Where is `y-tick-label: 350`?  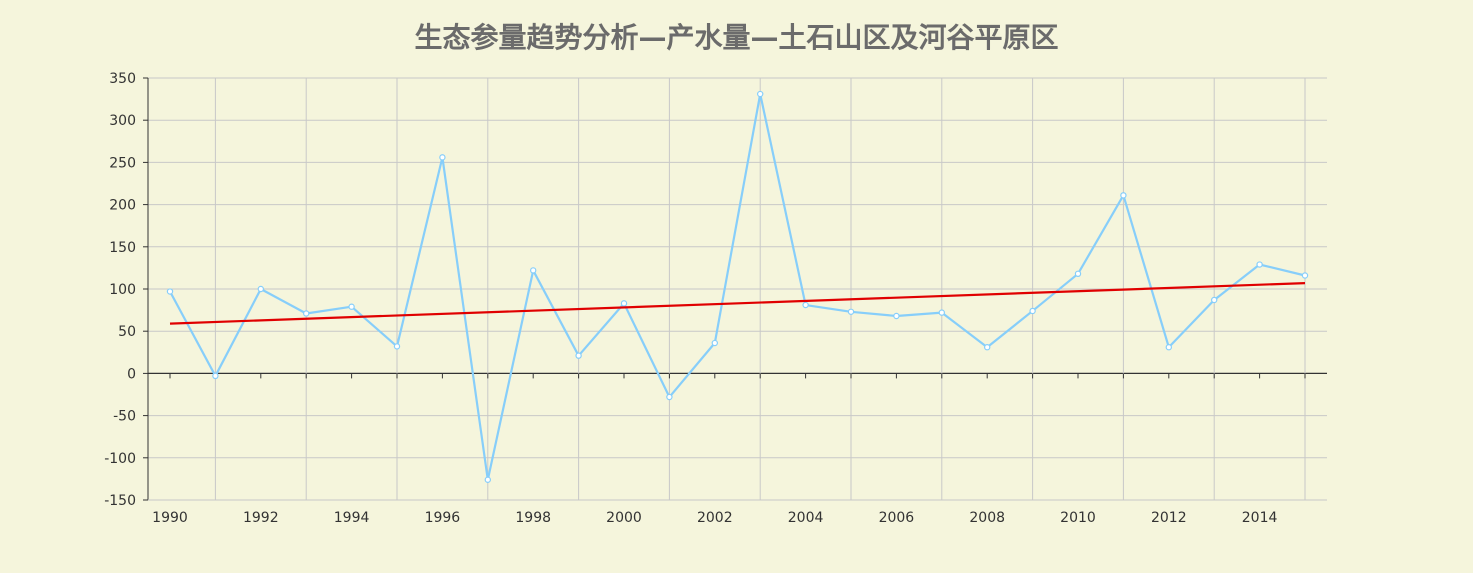 y-tick-label: 350 is located at coordinates (122, 79).